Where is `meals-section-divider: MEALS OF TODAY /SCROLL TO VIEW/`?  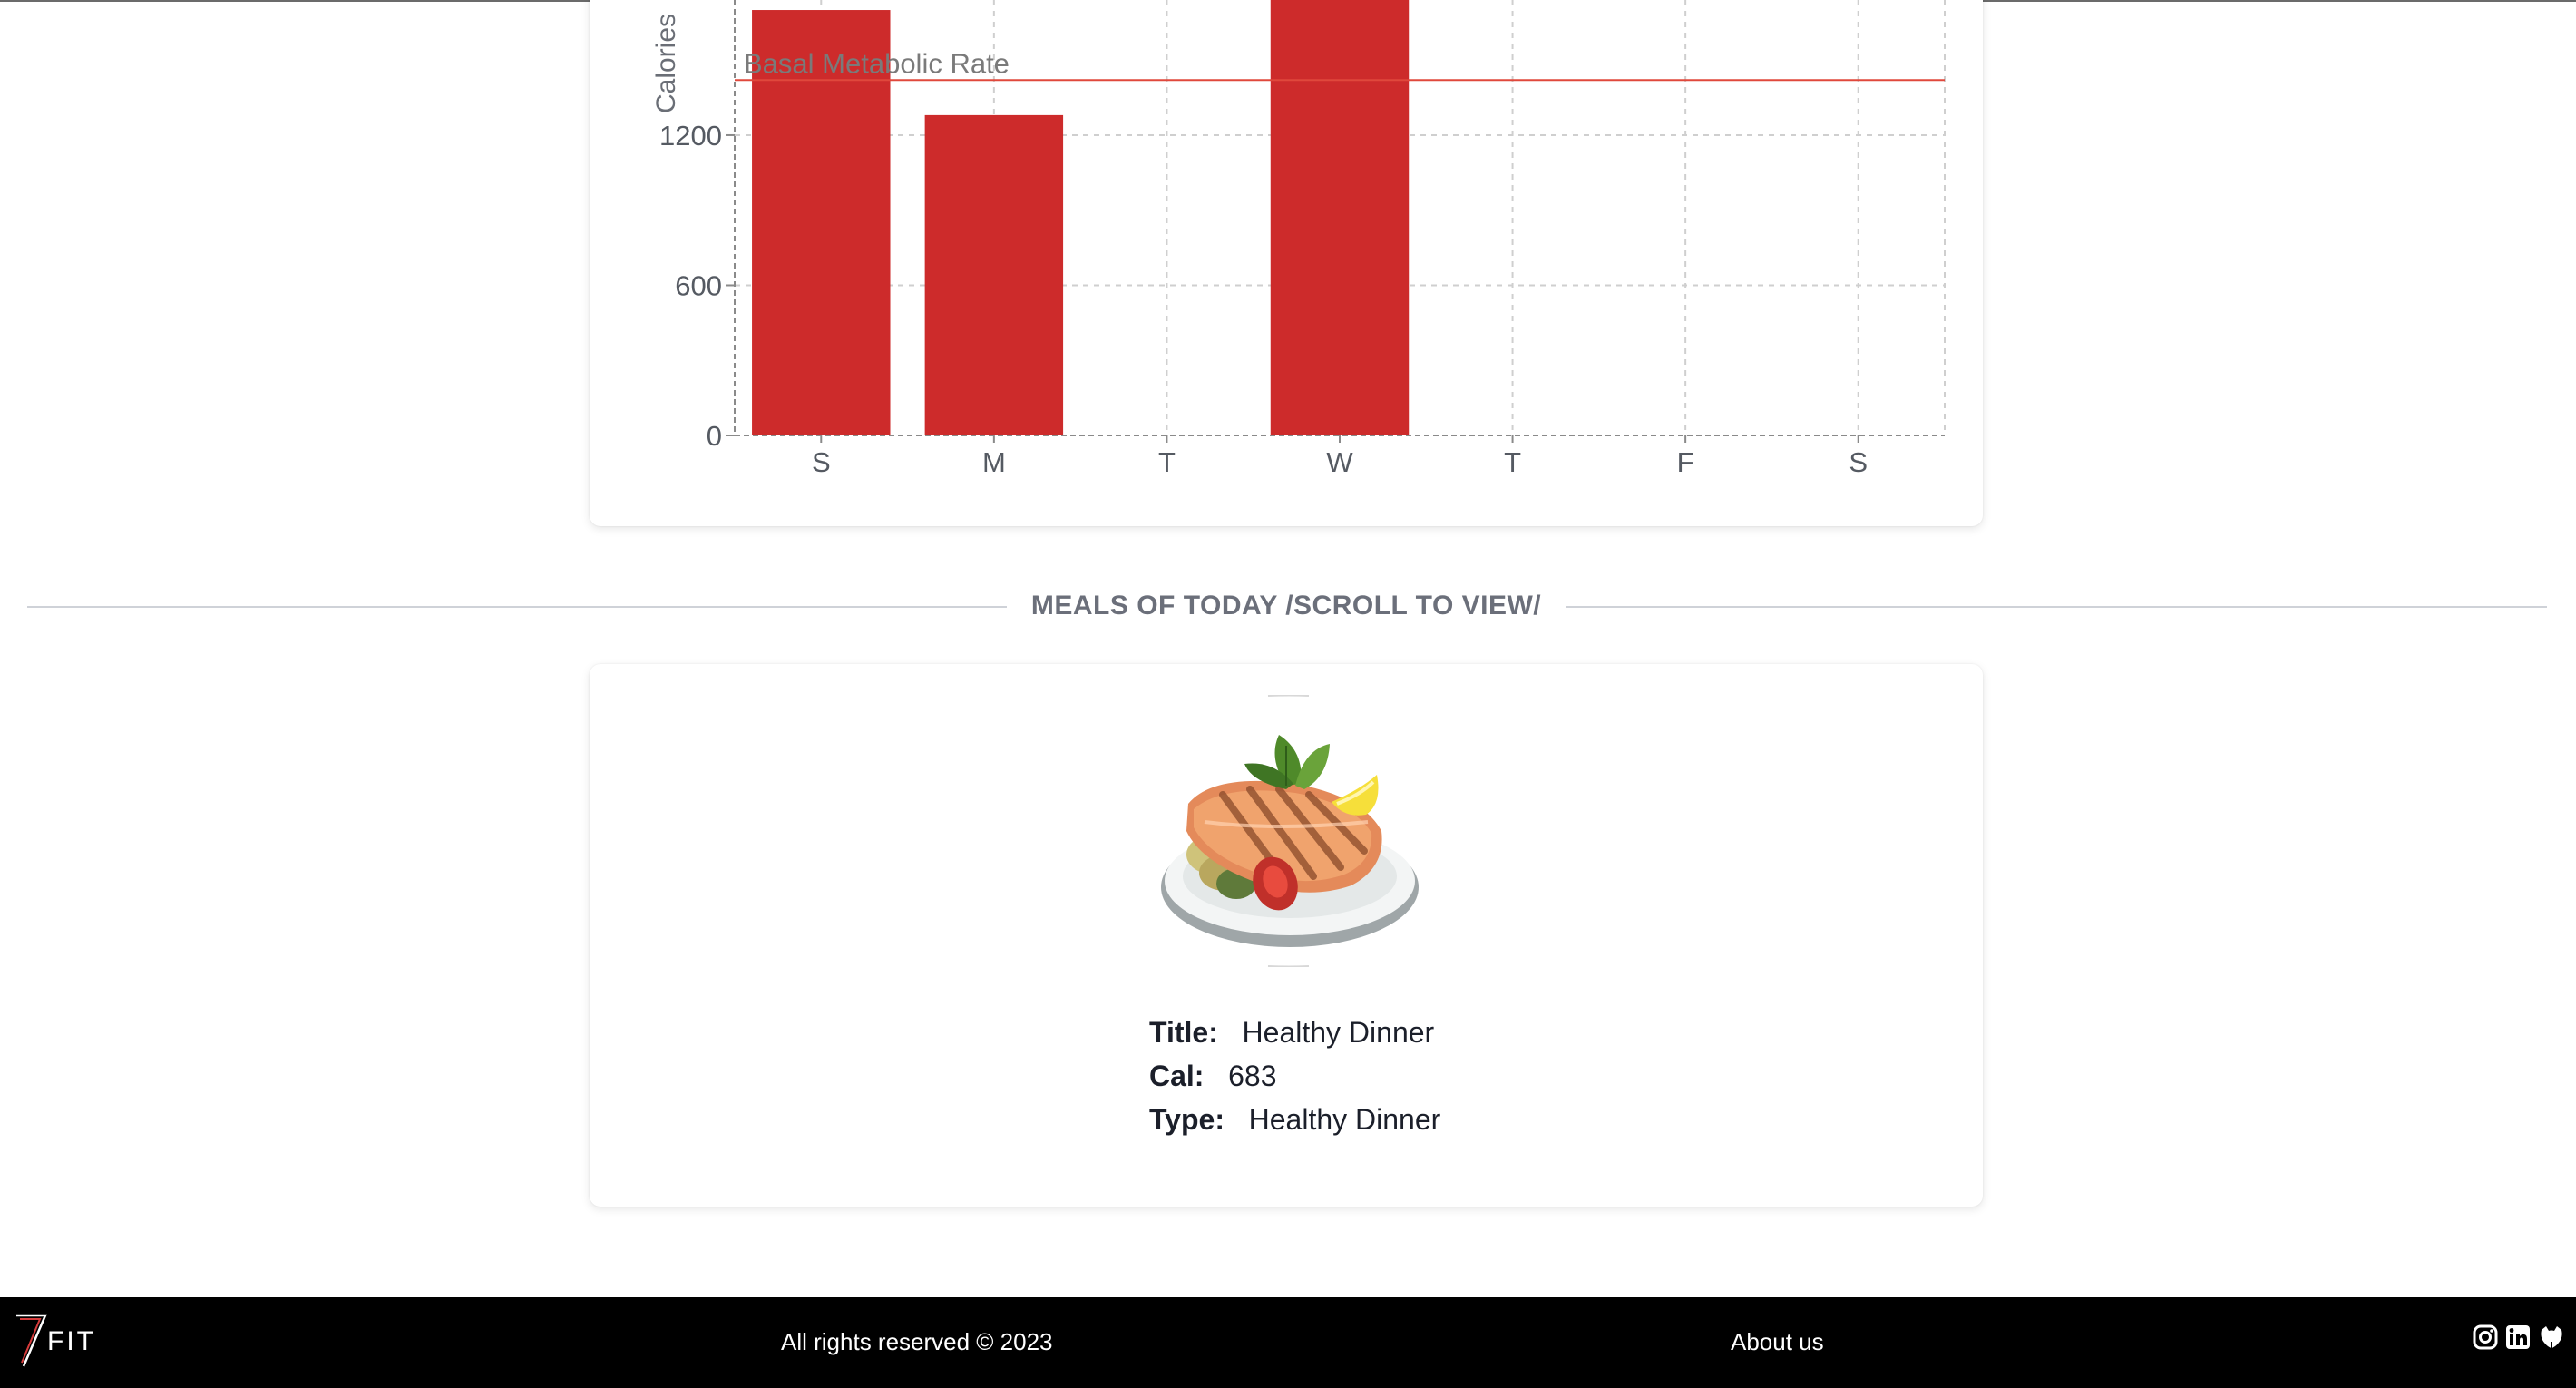 meals-section-divider: MEALS OF TODAY /SCROLL TO VIEW/ is located at coordinates (1287, 606).